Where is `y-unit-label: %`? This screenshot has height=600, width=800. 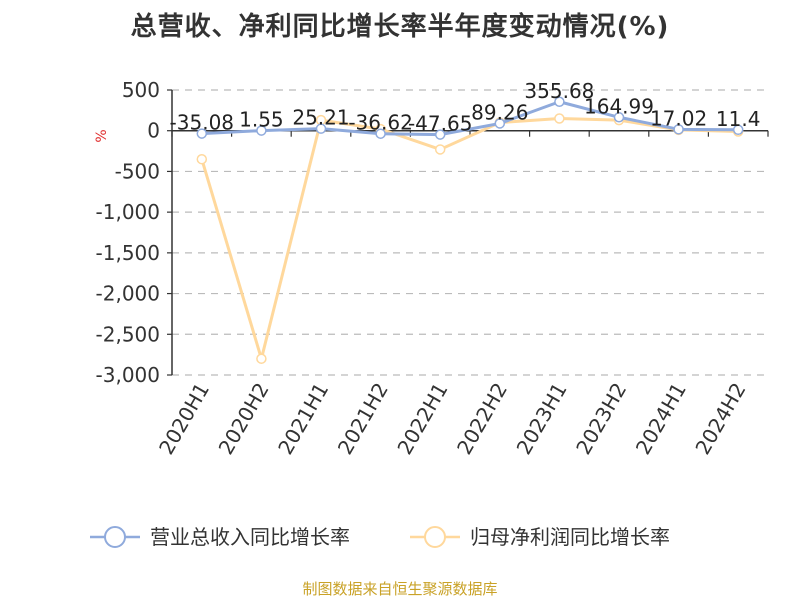 y-unit-label: % is located at coordinates (102, 135).